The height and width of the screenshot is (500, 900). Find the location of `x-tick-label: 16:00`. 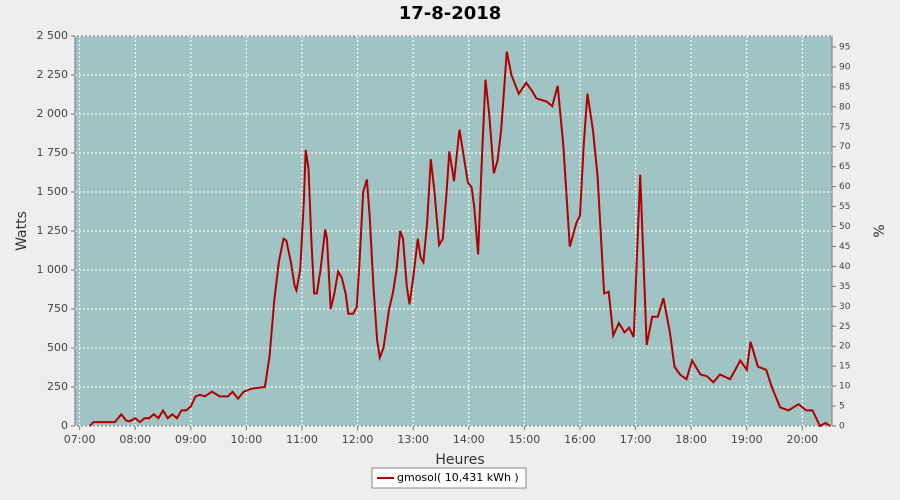

x-tick-label: 16:00 is located at coordinates (580, 439).